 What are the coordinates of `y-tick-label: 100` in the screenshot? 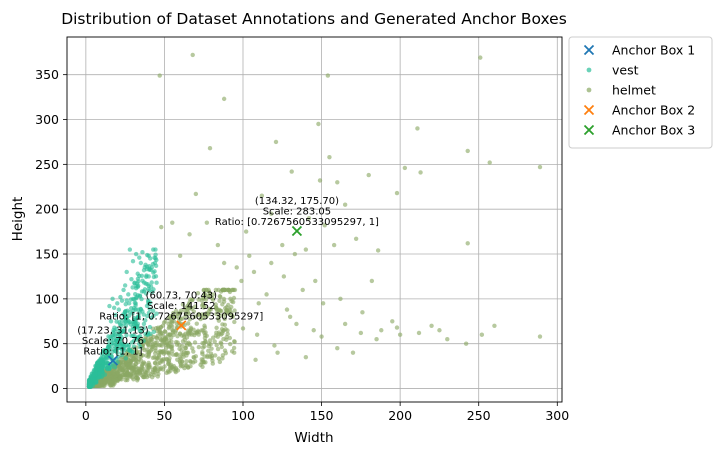 It's located at (47, 298).